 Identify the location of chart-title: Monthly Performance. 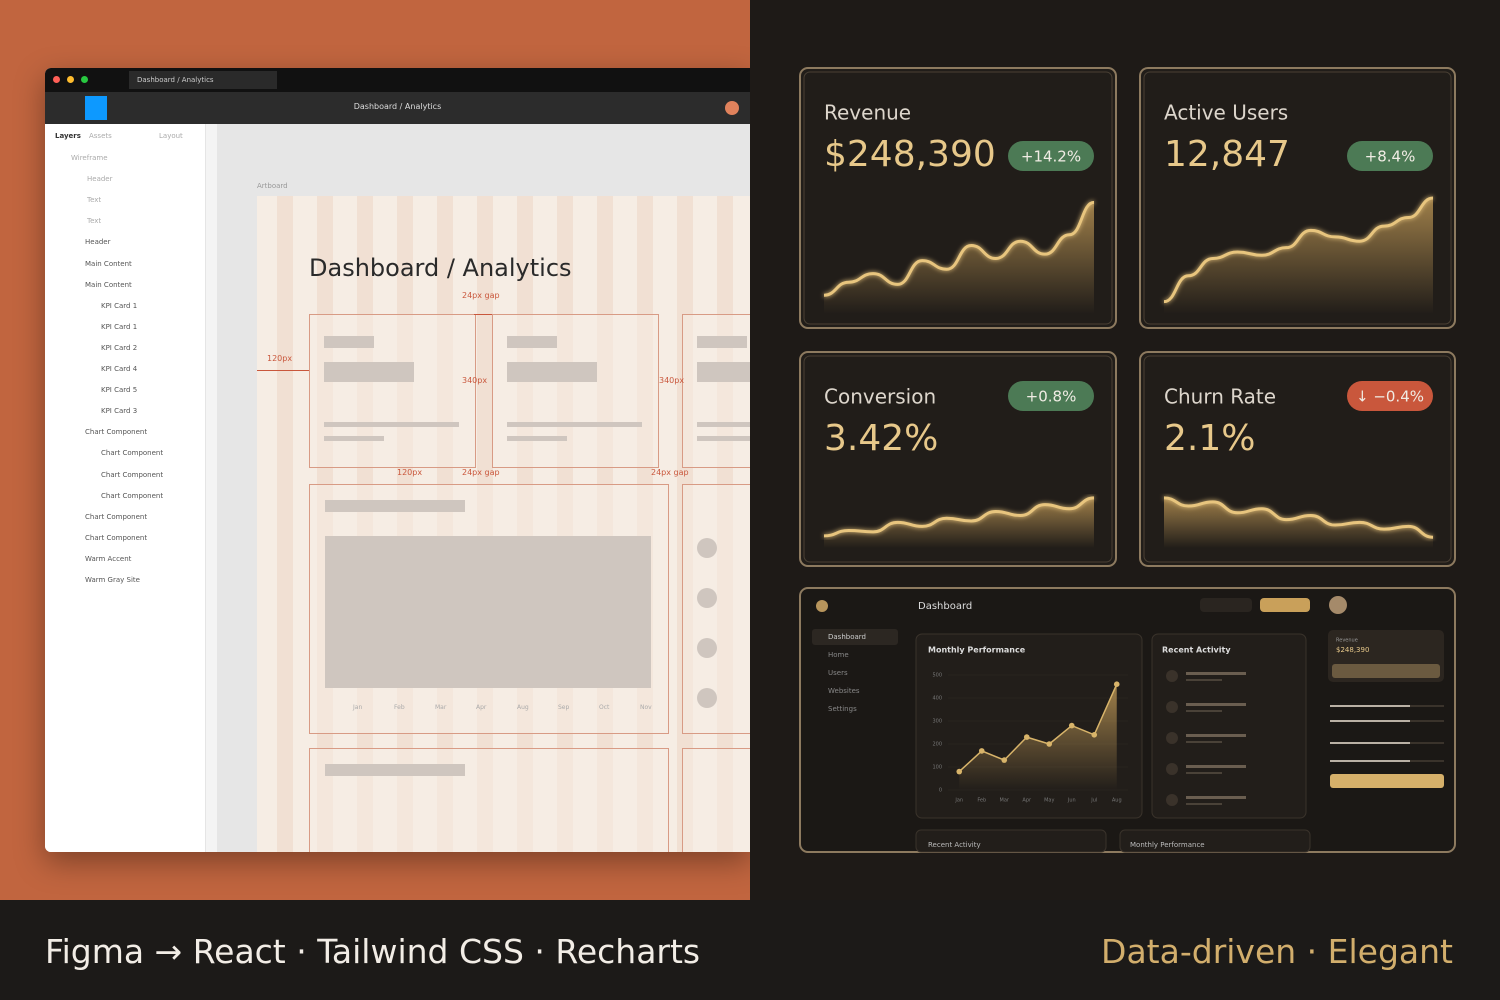
(977, 650).